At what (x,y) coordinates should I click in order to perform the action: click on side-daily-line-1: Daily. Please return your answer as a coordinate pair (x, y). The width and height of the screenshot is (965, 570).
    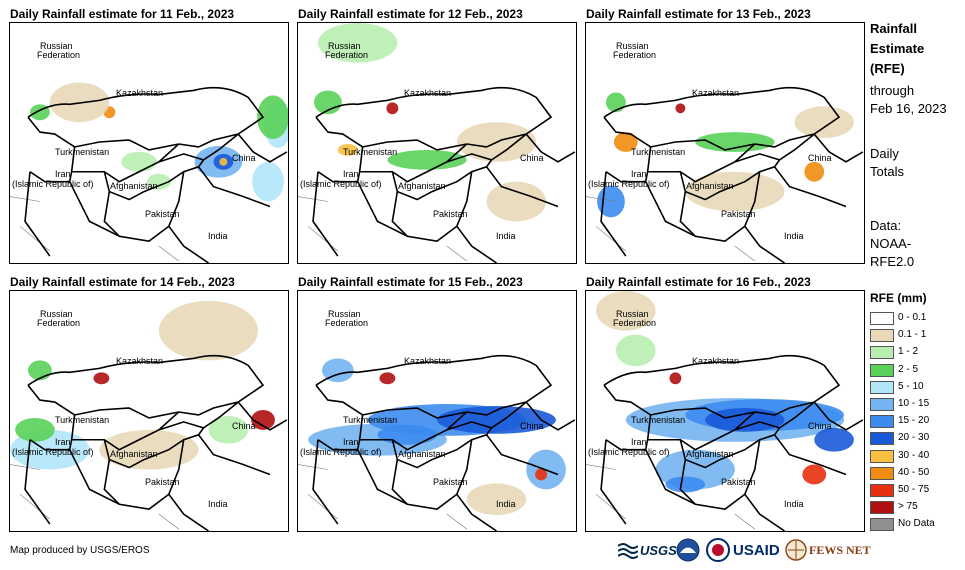
    Looking at the image, I should click on (884, 153).